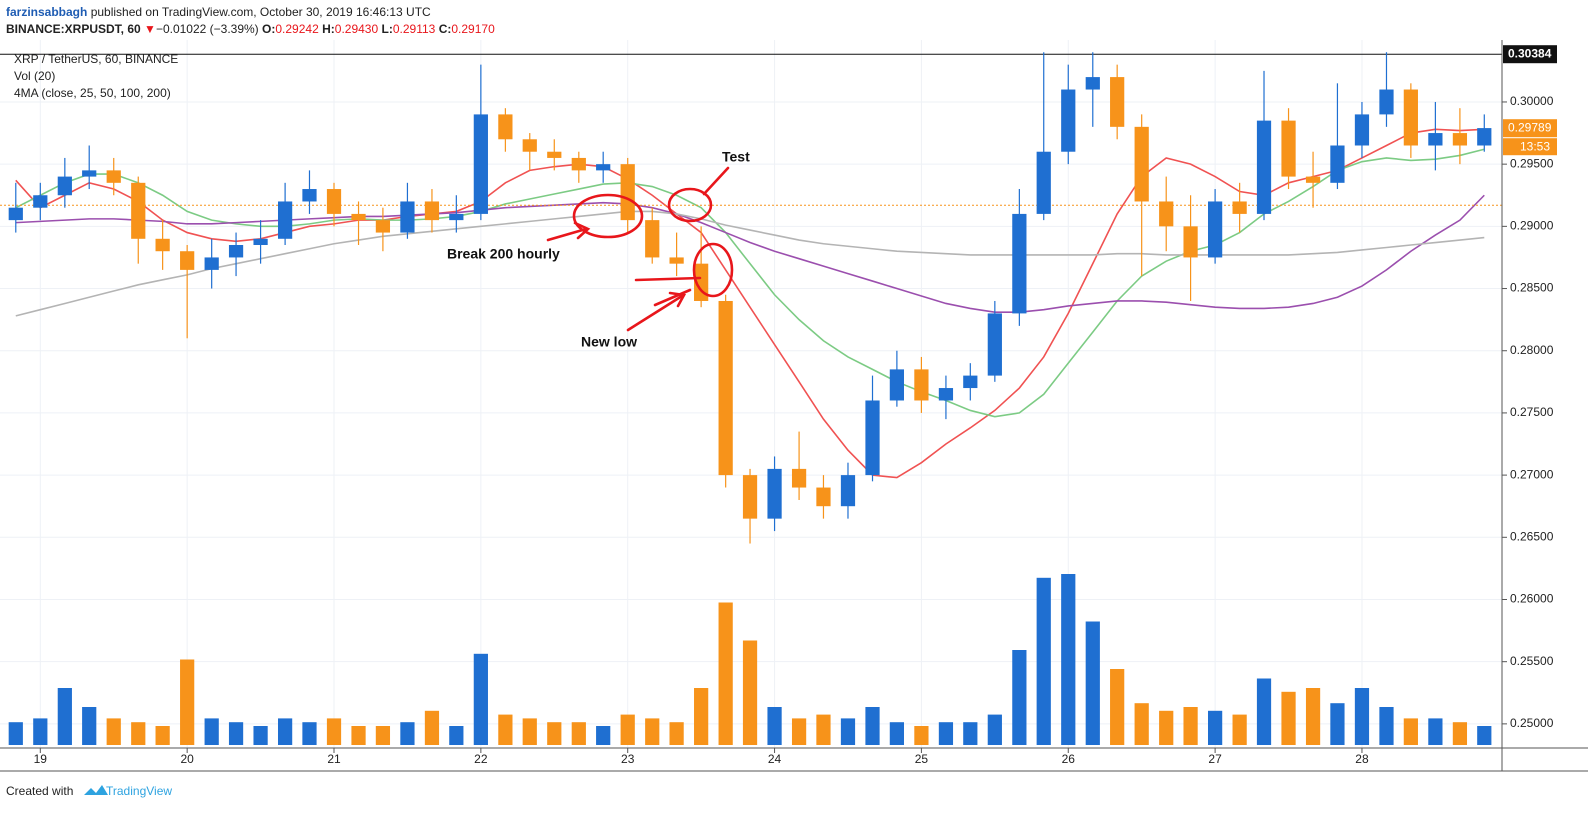 The height and width of the screenshot is (819, 1588). What do you see at coordinates (139, 791) in the screenshot?
I see `footer-brand: TradingView` at bounding box center [139, 791].